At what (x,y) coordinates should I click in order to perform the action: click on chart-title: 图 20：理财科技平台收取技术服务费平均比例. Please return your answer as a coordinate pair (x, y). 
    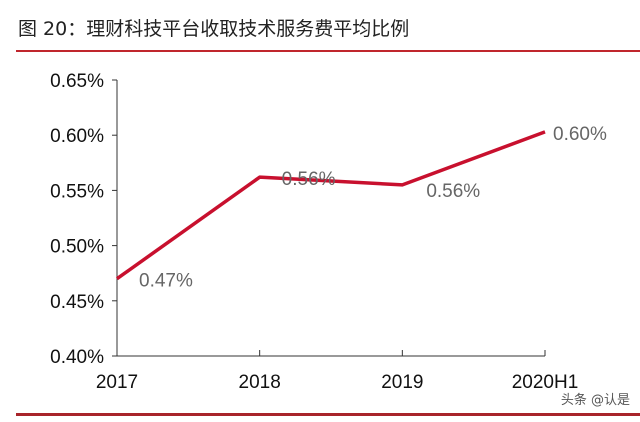
    Looking at the image, I should click on (214, 29).